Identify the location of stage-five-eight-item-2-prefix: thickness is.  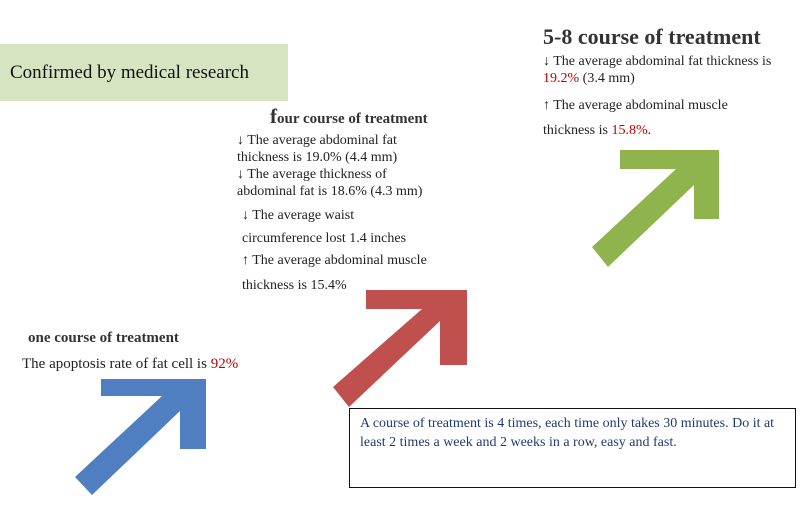
(577, 130).